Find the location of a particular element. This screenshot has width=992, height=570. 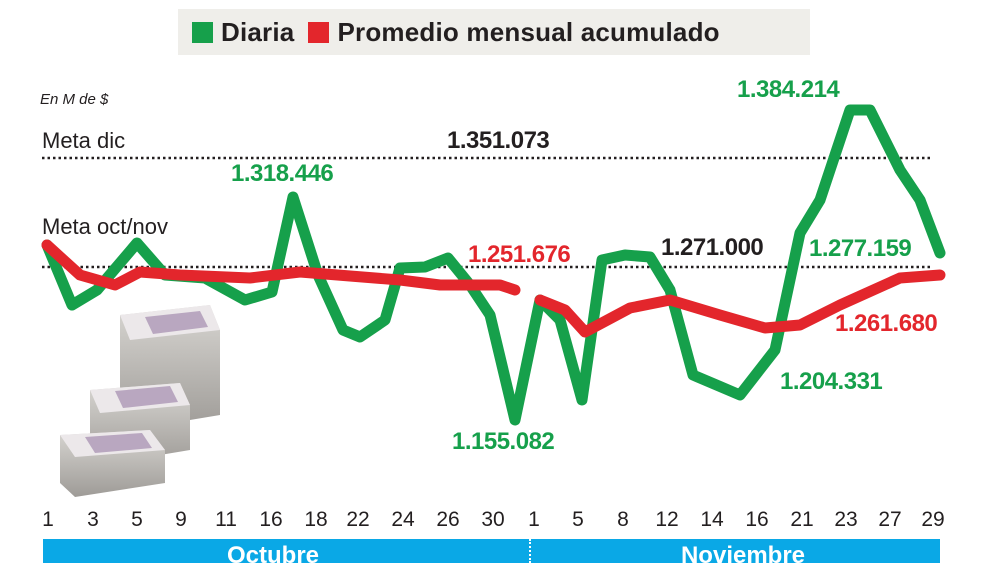

legend-item-promedio: Promedio mensual acumulado is located at coordinates (514, 32).